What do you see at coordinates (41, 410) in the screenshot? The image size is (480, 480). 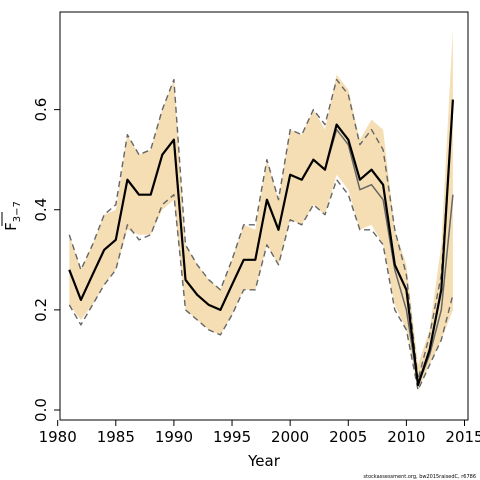 I see `y-tick-label: 0.0` at bounding box center [41, 410].